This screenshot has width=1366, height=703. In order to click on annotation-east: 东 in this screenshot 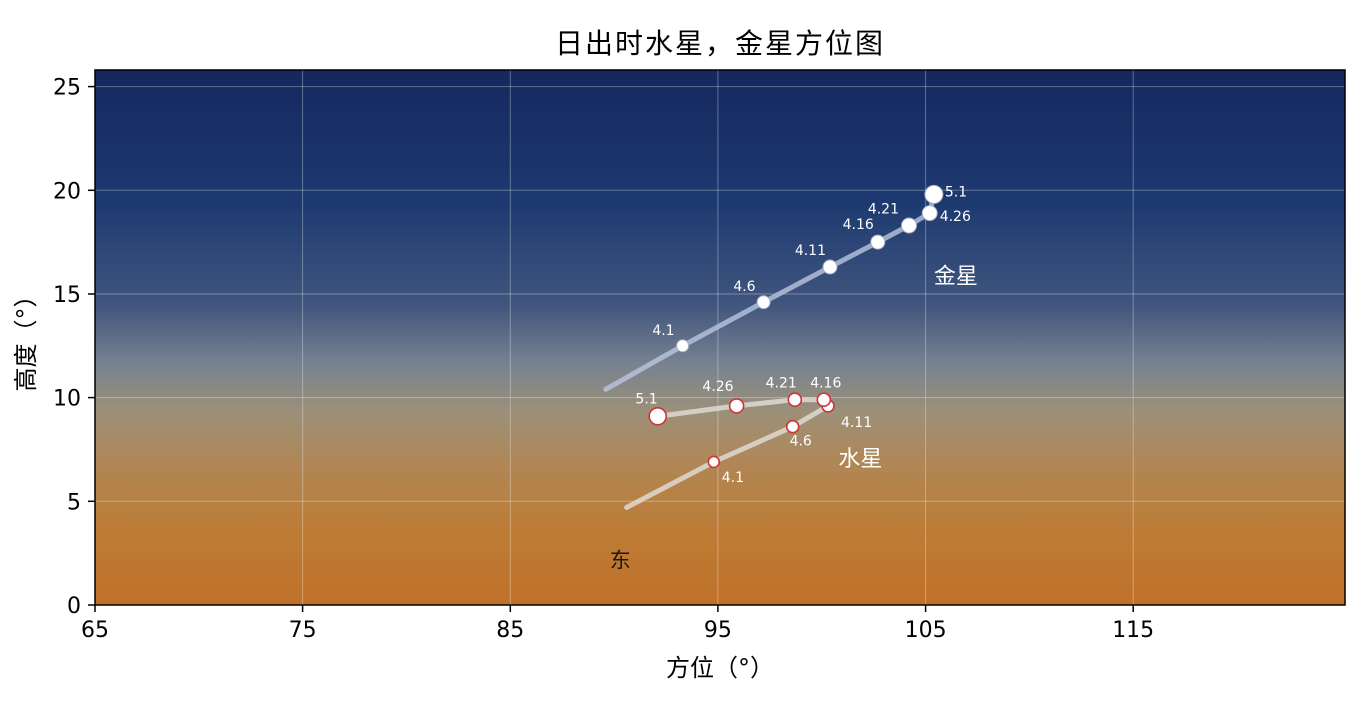, I will do `click(620, 561)`.